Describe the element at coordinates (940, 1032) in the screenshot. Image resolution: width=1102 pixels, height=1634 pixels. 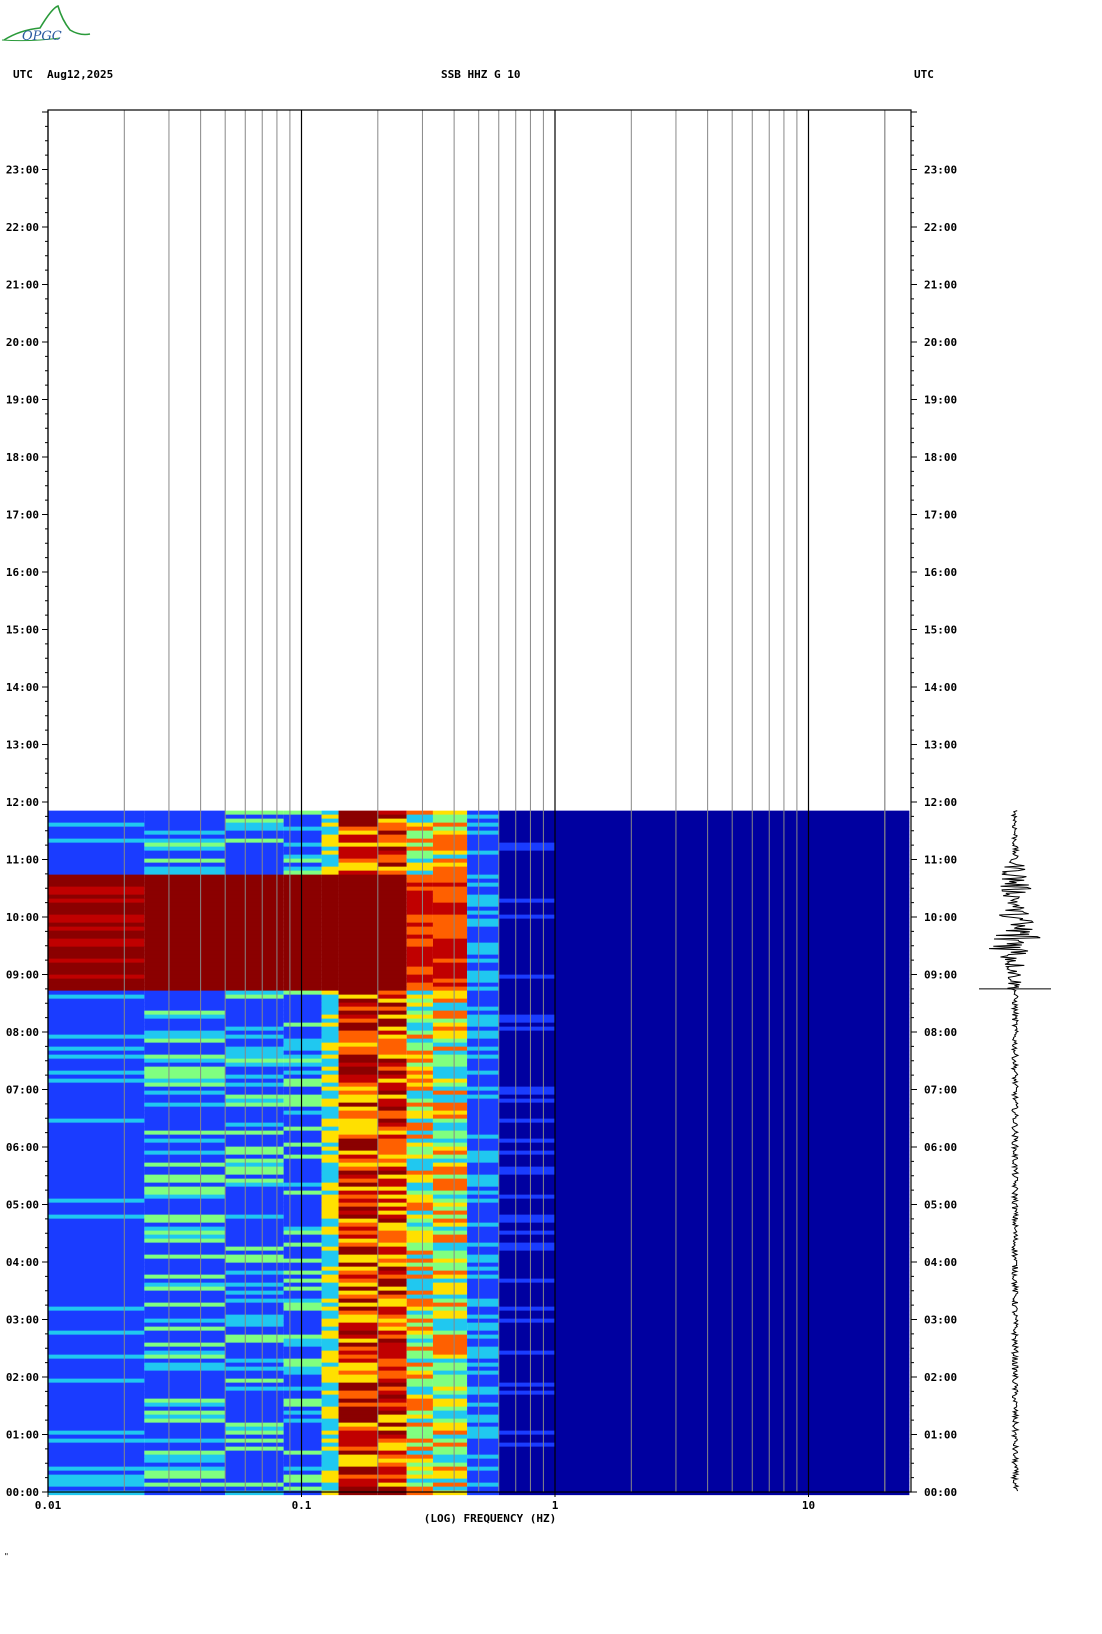
I see `y-tick-label-right: 08:00` at that location.